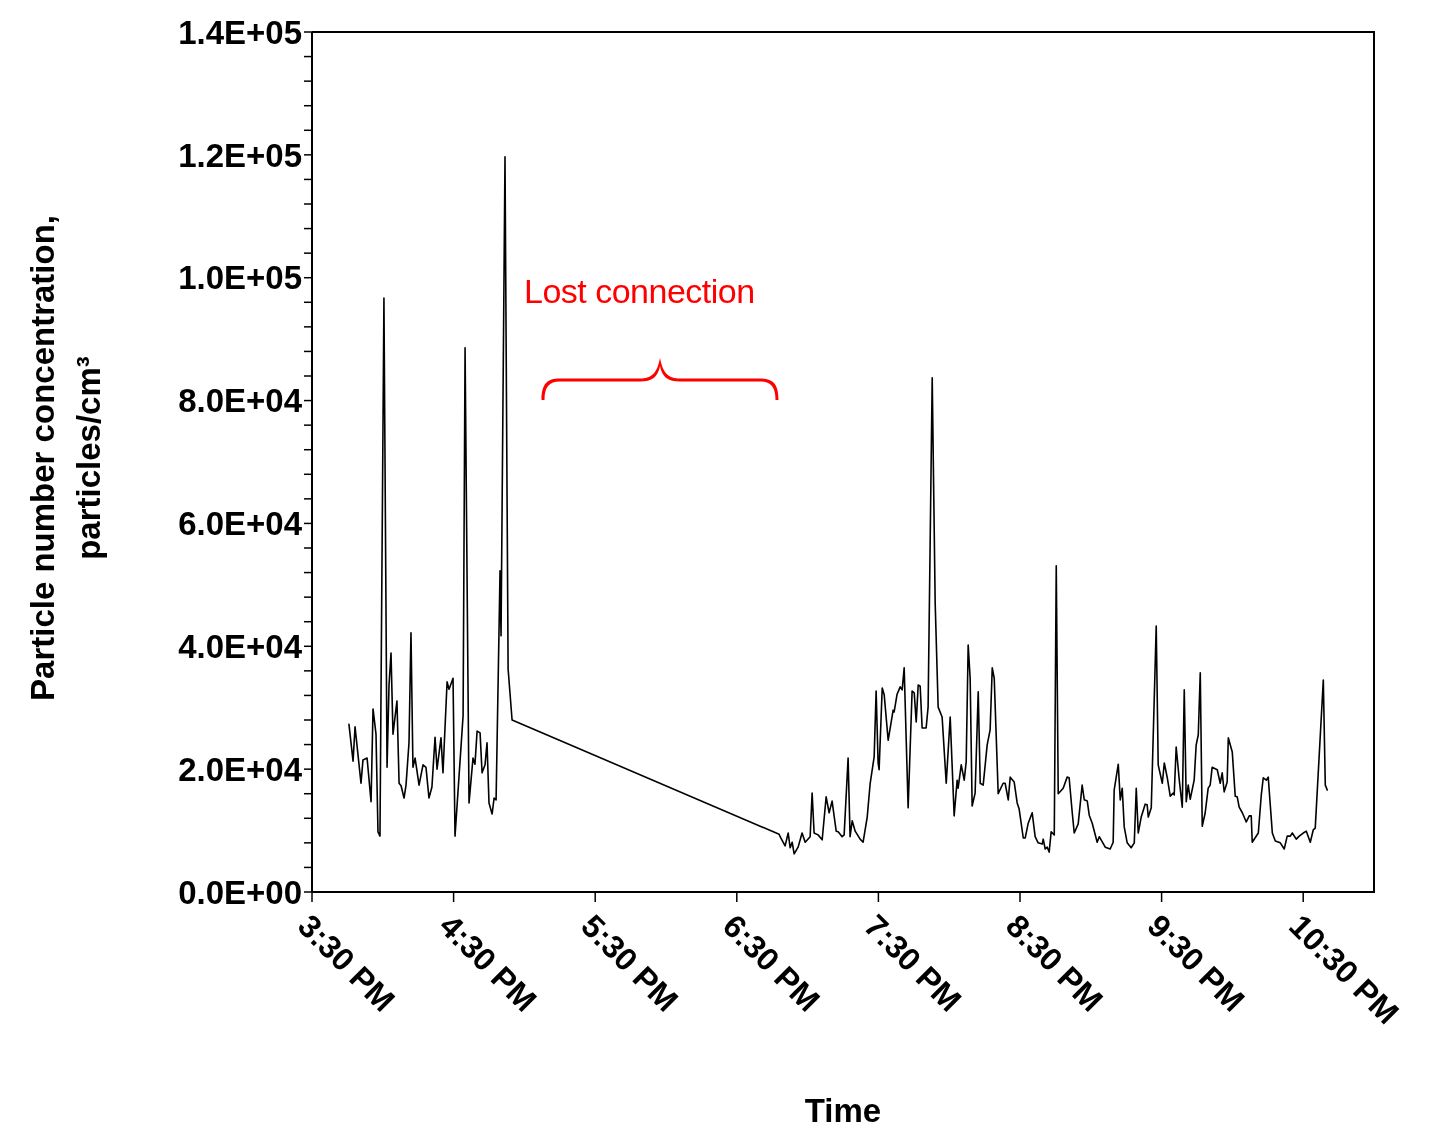 Image resolution: width=1443 pixels, height=1126 pixels. What do you see at coordinates (240, 278) in the screenshot?
I see `y-tick-label: 1.0E+05` at bounding box center [240, 278].